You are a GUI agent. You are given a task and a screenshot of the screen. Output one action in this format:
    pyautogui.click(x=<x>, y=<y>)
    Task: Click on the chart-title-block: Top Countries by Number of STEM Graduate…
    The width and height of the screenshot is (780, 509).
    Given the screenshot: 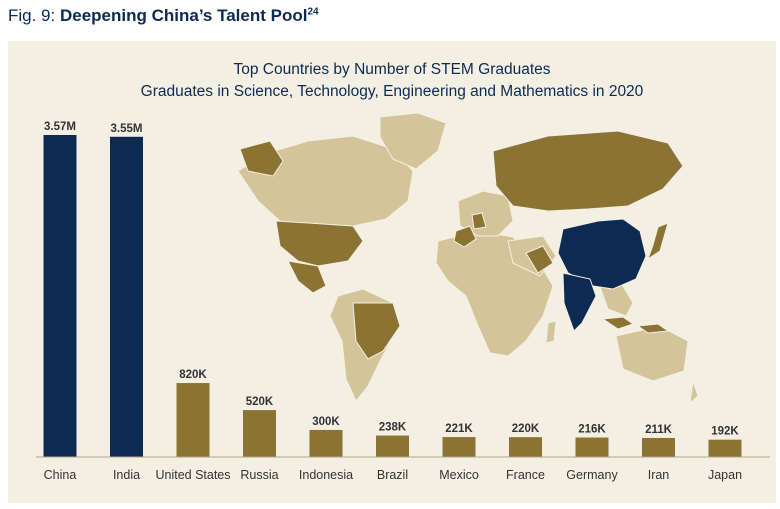 What is the action you would take?
    pyautogui.click(x=392, y=81)
    